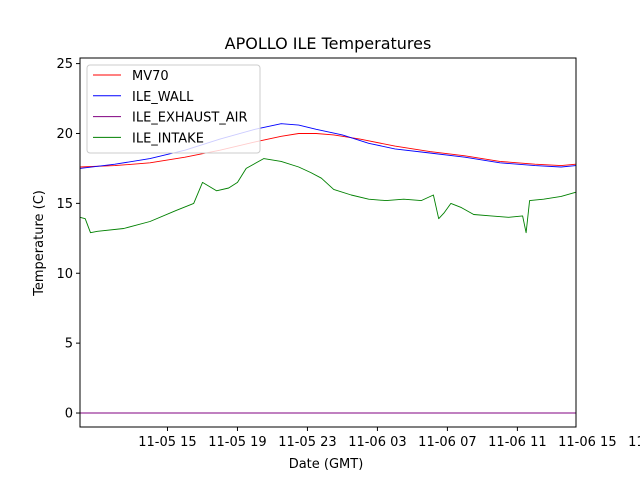 Image resolution: width=640 pixels, height=480 pixels. Describe the element at coordinates (517, 442) in the screenshot. I see `x-tick-label: 11-06 11` at that location.